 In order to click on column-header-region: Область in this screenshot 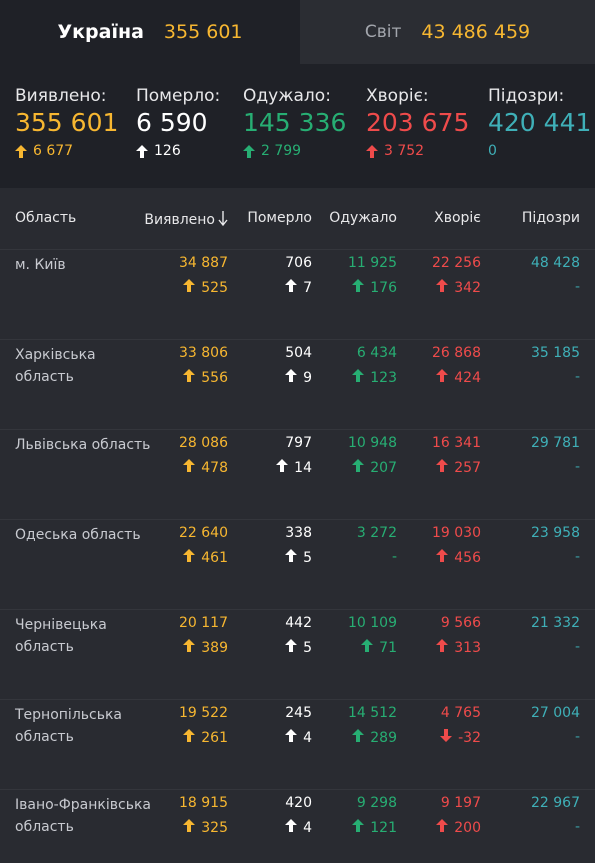, I will do `click(46, 218)`.